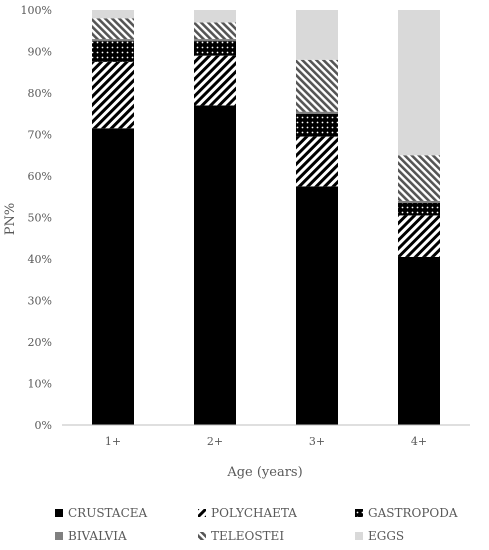 The height and width of the screenshot is (550, 489). Describe the element at coordinates (386, 536) in the screenshot. I see `legend-label-eggs: EGGS` at that location.